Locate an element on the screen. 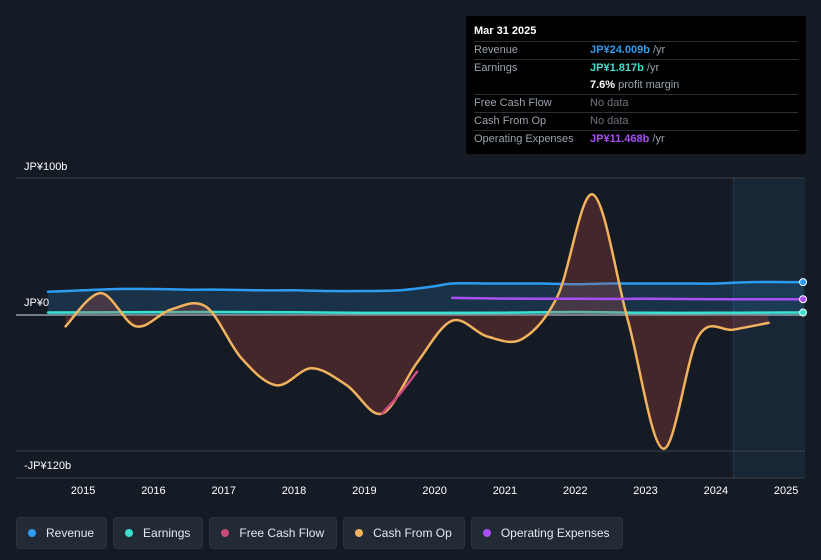  legend-item-operating-expenses: Operating Expenses is located at coordinates (546, 533).